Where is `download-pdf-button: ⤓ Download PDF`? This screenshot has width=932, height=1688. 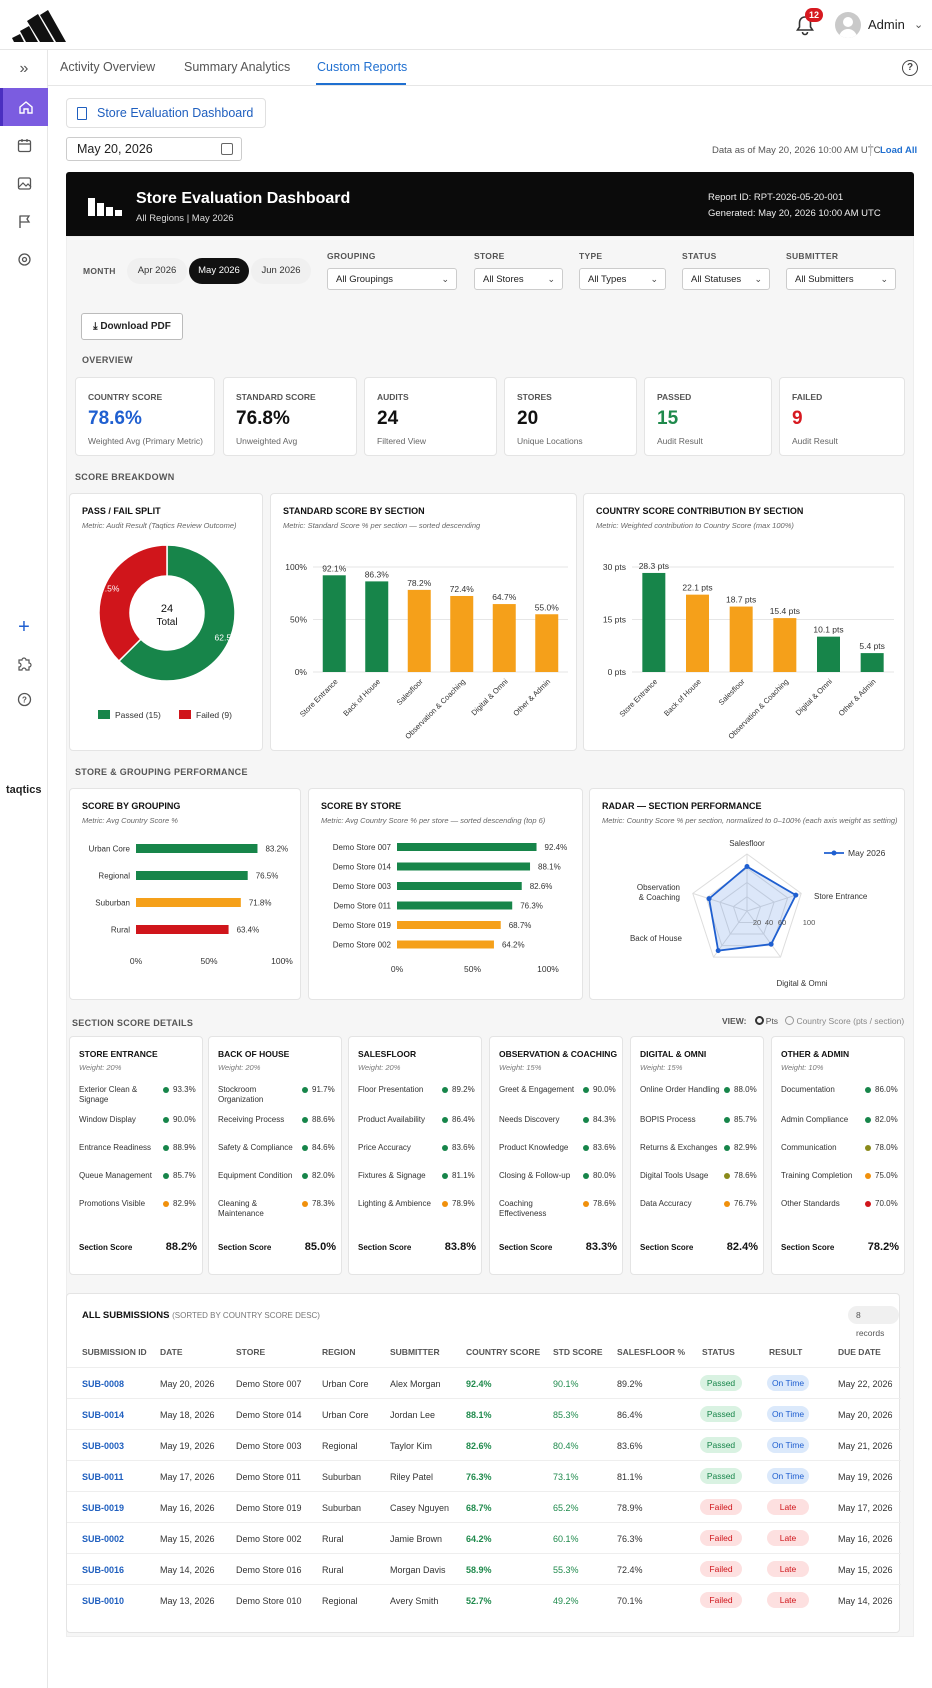 download-pdf-button: ⤓ Download PDF is located at coordinates (132, 326).